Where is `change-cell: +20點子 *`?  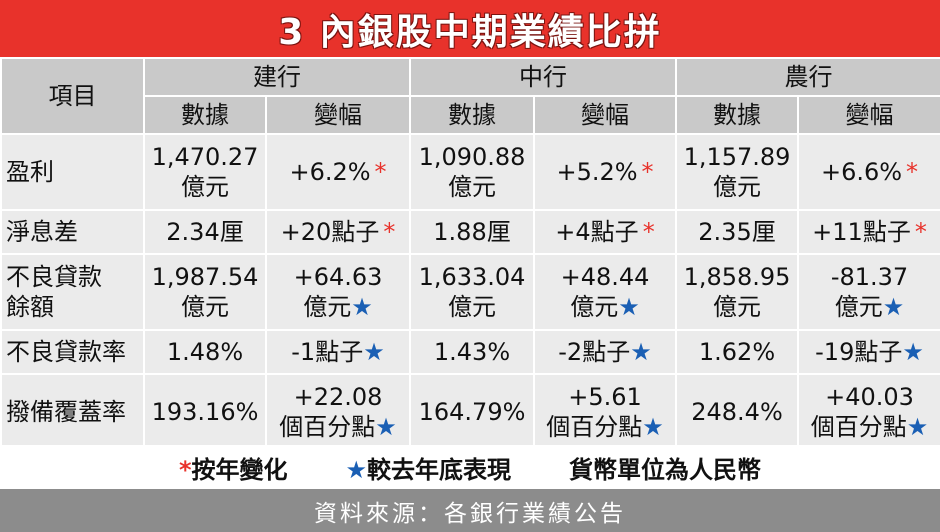
change-cell: +20點子 * is located at coordinates (338, 232).